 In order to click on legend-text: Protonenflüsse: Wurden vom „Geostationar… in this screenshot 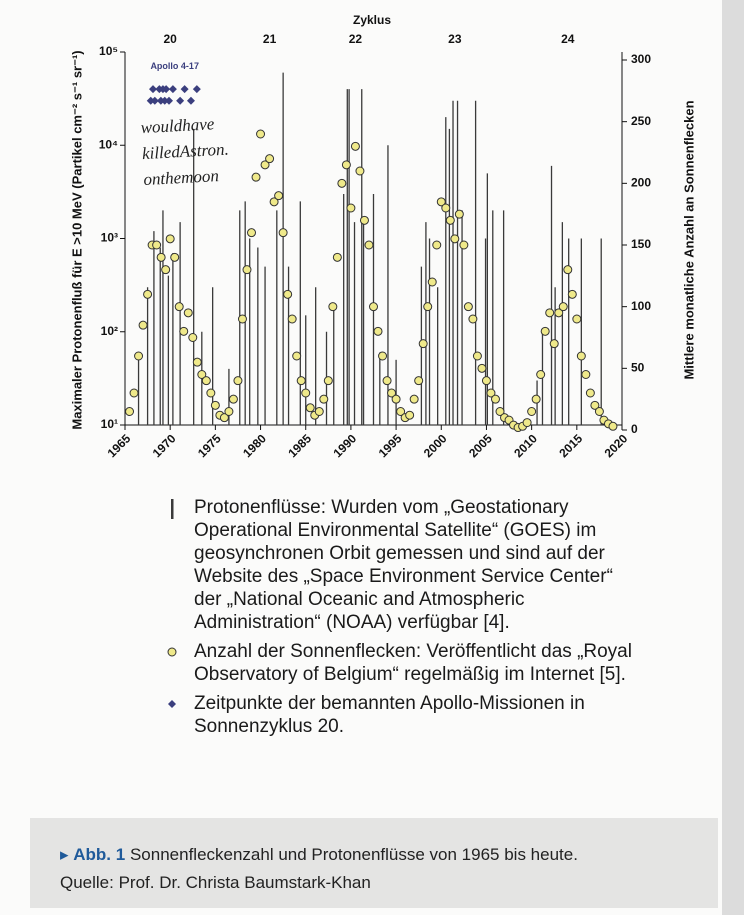, I will do `click(403, 565)`.